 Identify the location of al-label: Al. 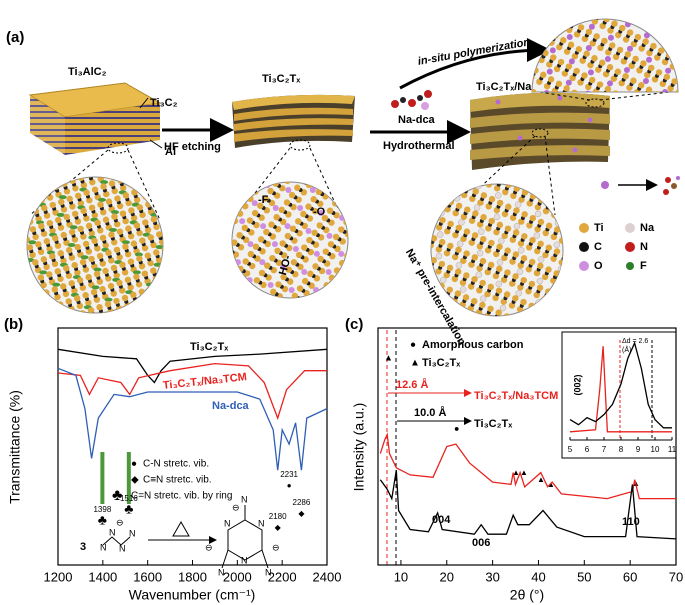
(170, 152).